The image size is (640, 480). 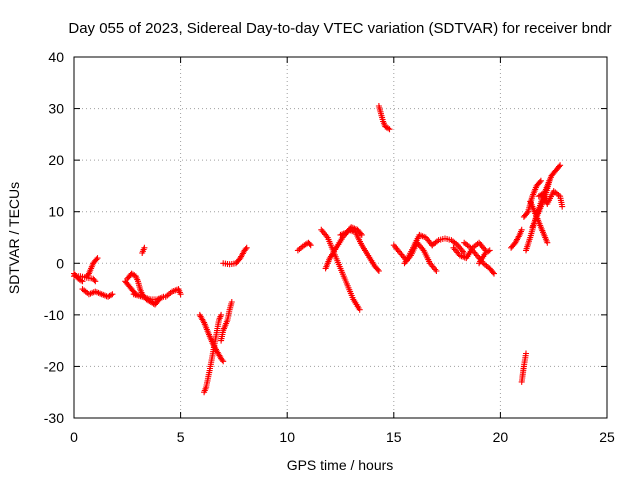 I want to click on x-tick-label: 20, so click(x=501, y=437).